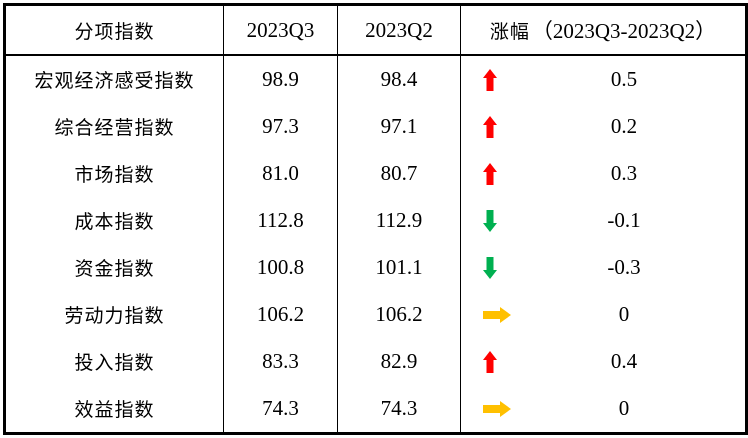 The width and height of the screenshot is (748, 438). Describe the element at coordinates (281, 79) in the screenshot. I see `row-q3-value: 98.9` at that location.